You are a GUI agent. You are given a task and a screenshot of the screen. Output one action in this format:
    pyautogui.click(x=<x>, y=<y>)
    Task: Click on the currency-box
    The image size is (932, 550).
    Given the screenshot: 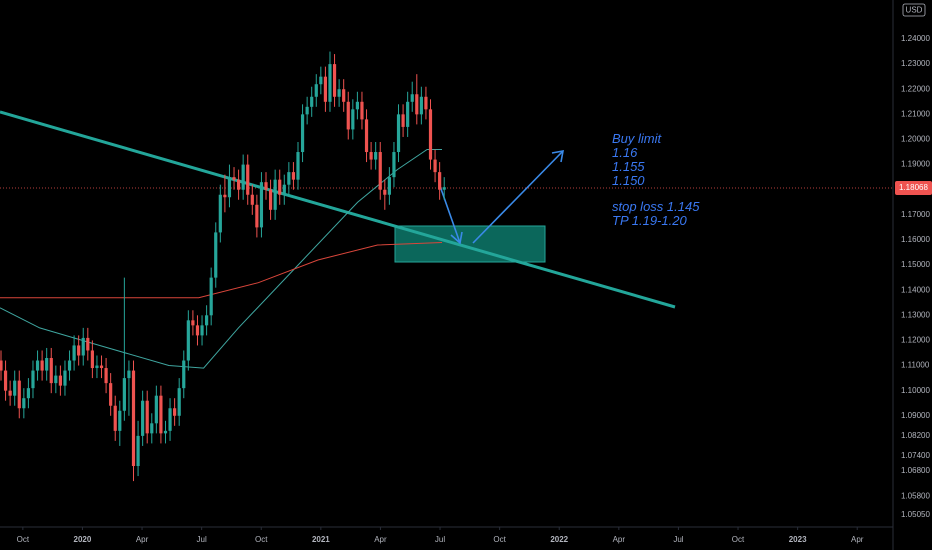 What is the action you would take?
    pyautogui.click(x=914, y=10)
    